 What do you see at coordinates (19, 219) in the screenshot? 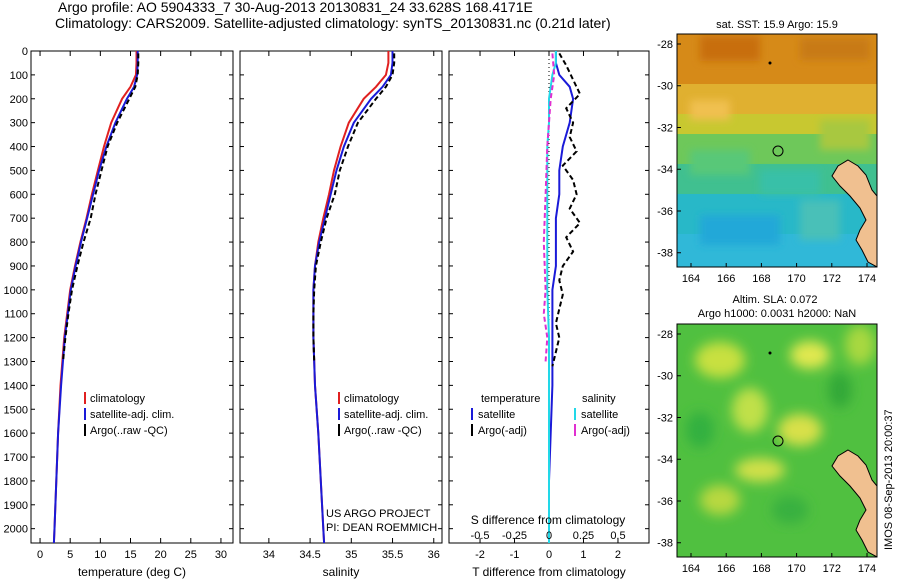
I see `depth-tick-label: 700` at bounding box center [19, 219].